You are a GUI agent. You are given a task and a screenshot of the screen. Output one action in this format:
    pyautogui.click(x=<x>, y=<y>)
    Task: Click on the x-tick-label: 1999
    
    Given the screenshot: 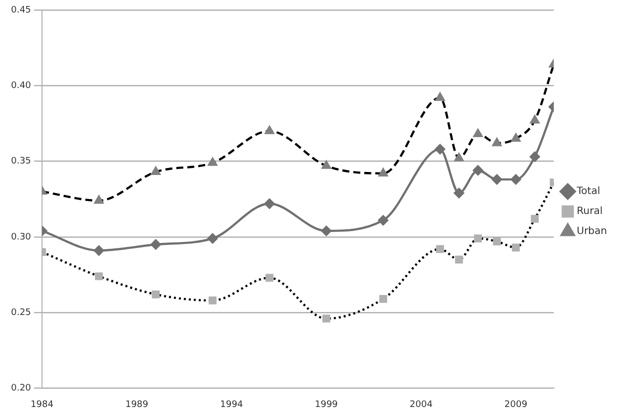 What is the action you would take?
    pyautogui.click(x=326, y=405)
    